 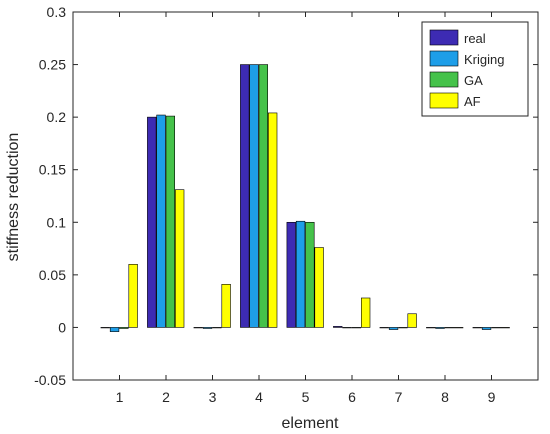 What do you see at coordinates (13, 197) in the screenshot?
I see `y-axis-label: stiffness reduction` at bounding box center [13, 197].